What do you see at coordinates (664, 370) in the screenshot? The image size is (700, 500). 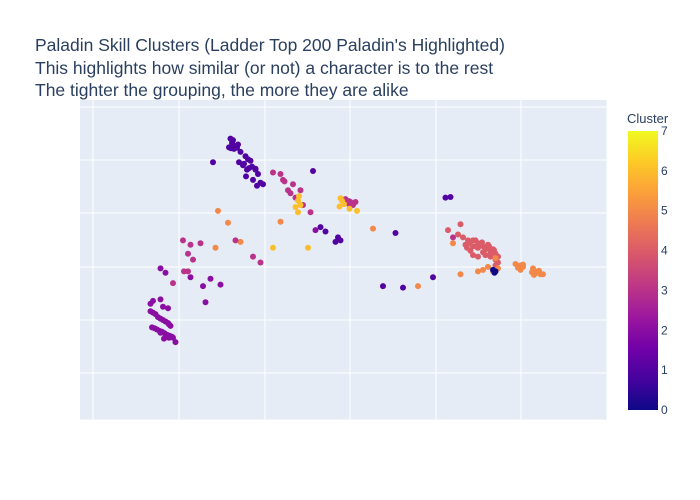 I see `colorbar-tick-label: 1` at bounding box center [664, 370].